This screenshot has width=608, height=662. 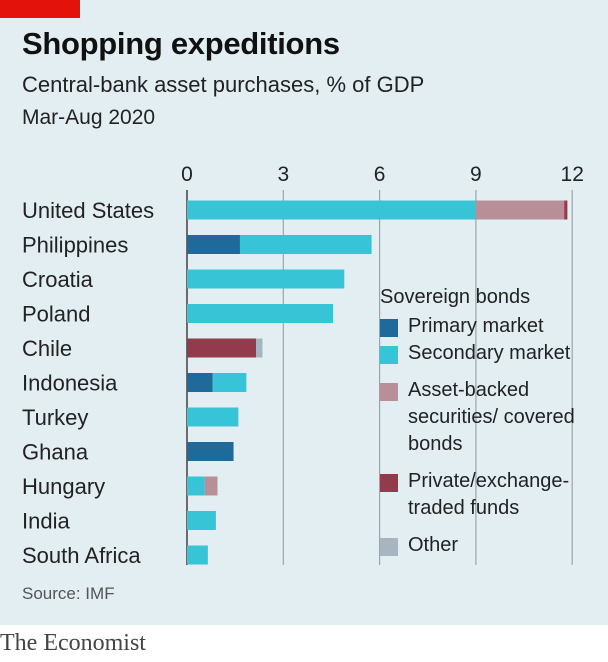 What do you see at coordinates (187, 174) in the screenshot?
I see `x-tick-label: 0` at bounding box center [187, 174].